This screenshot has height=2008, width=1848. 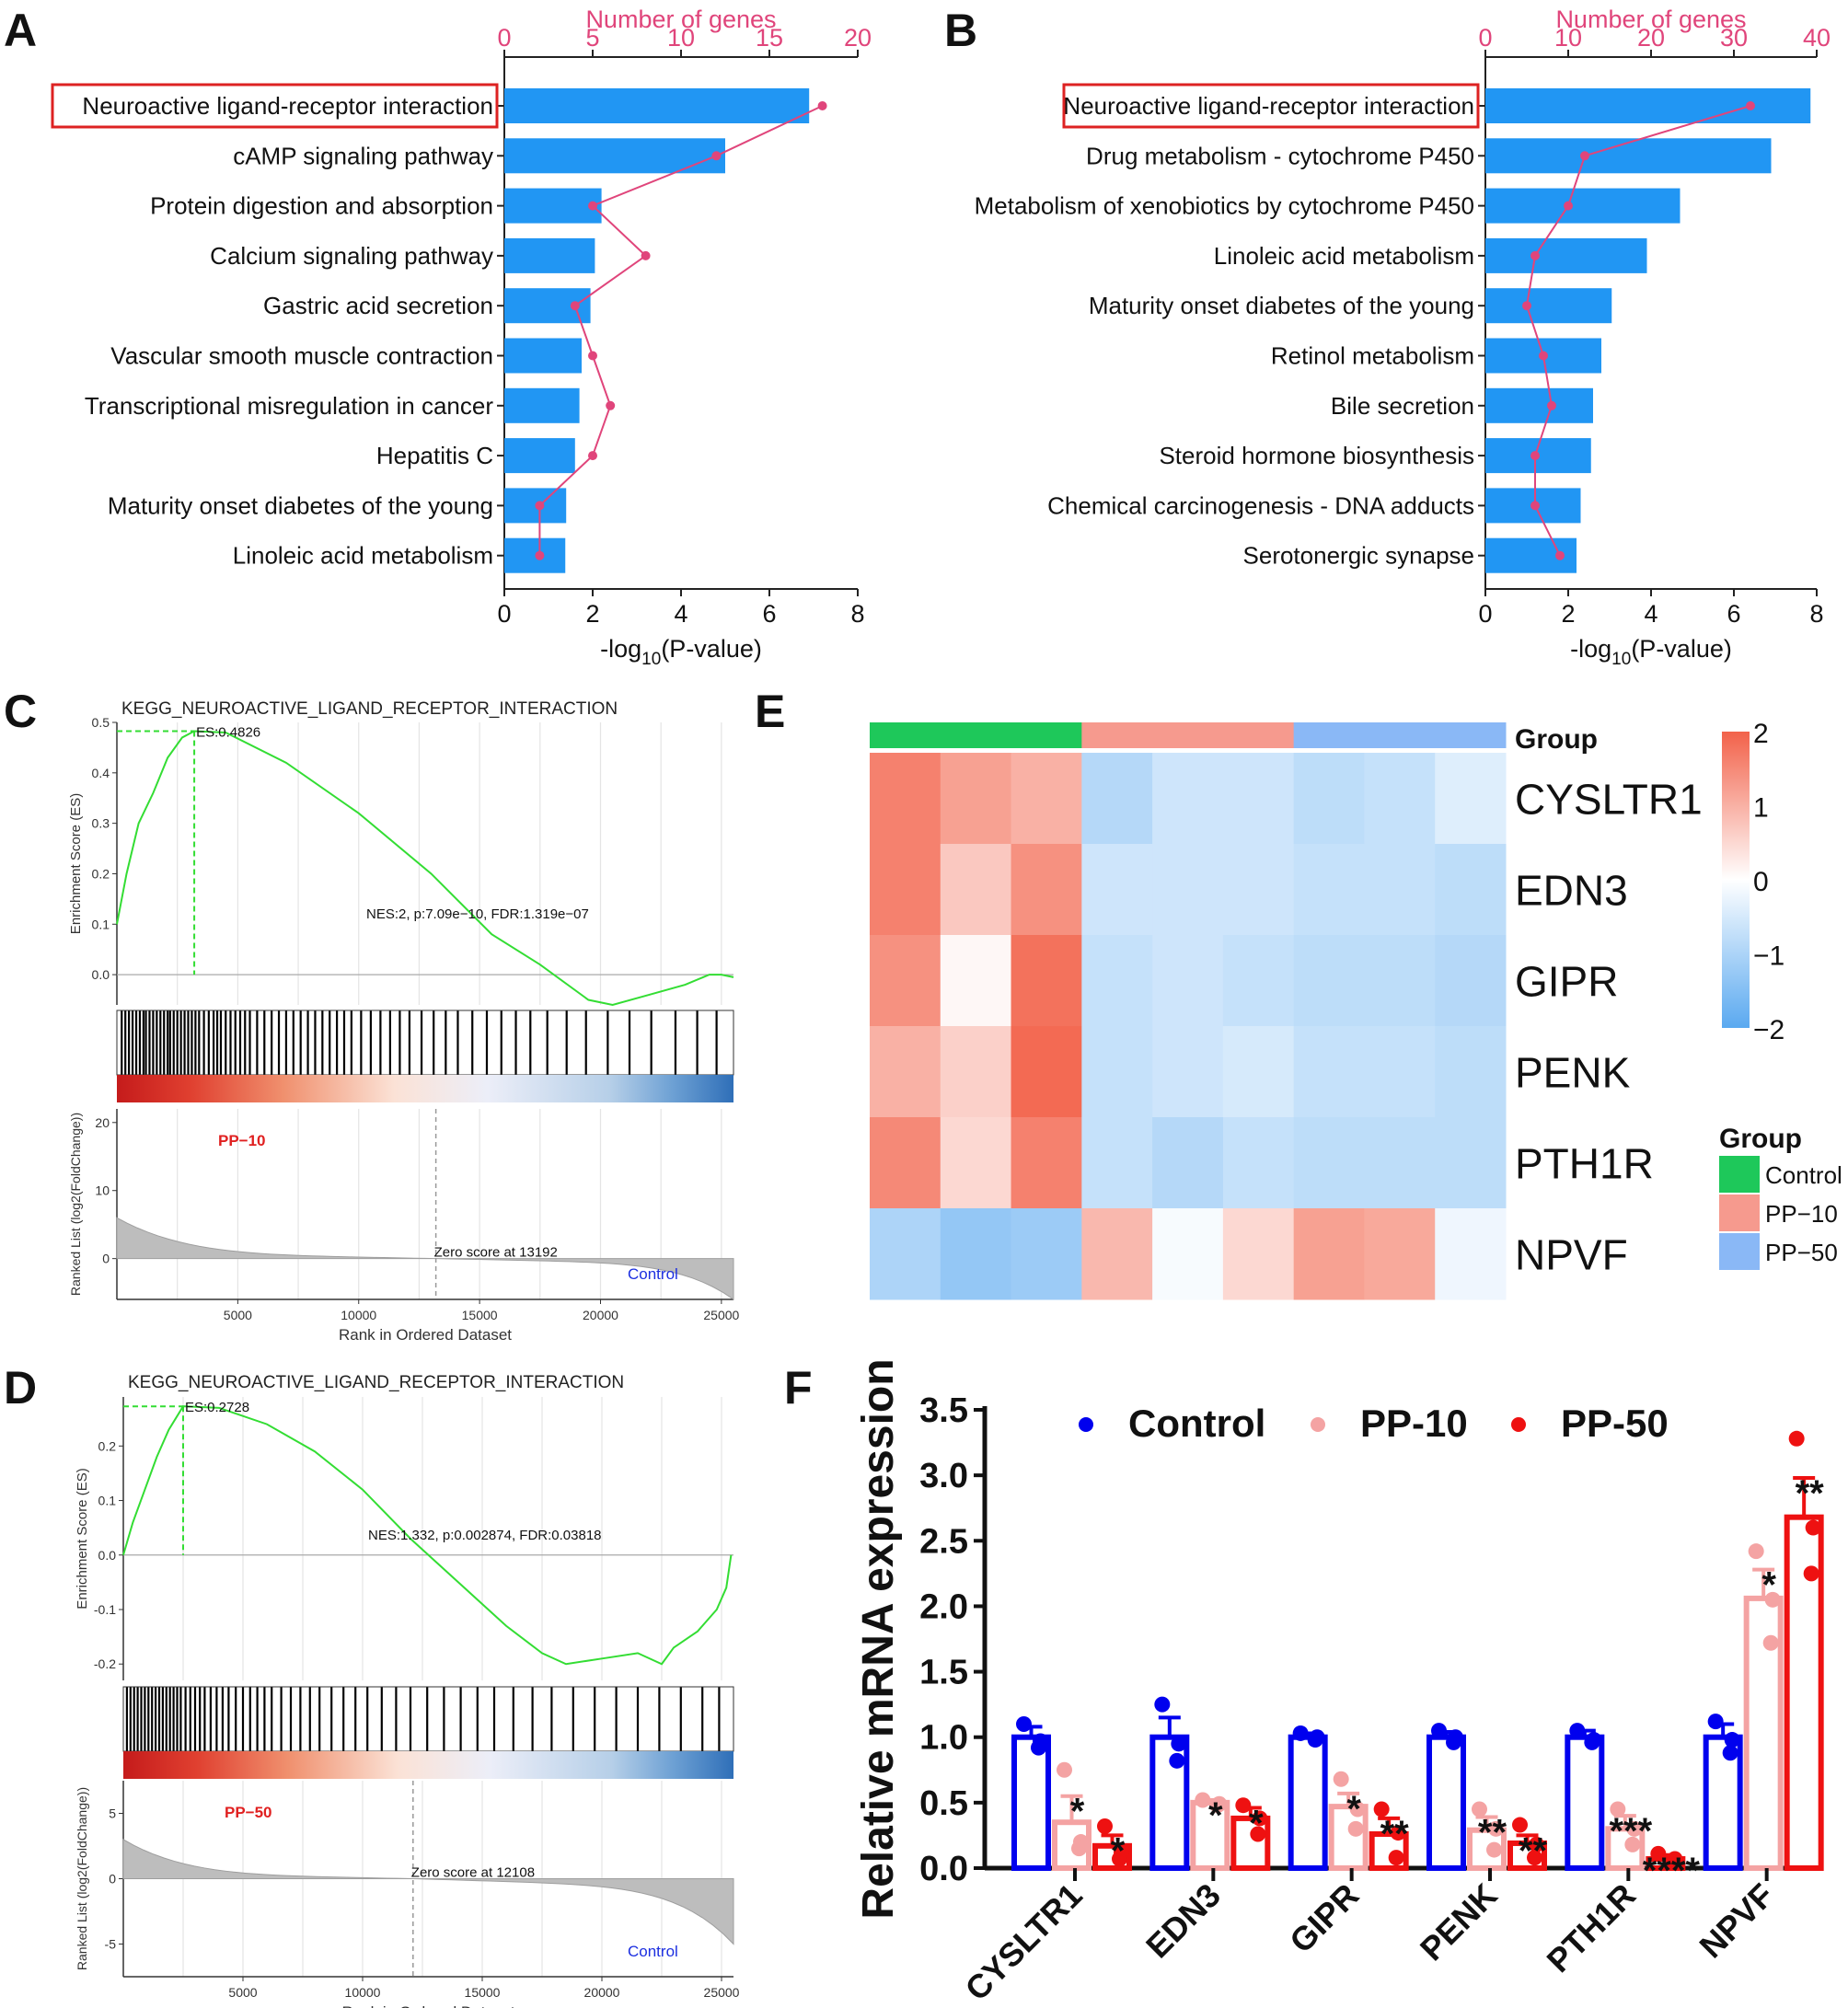 What do you see at coordinates (711, 649) in the screenshot?
I see `x-axis-label-tail: (P-value)` at bounding box center [711, 649].